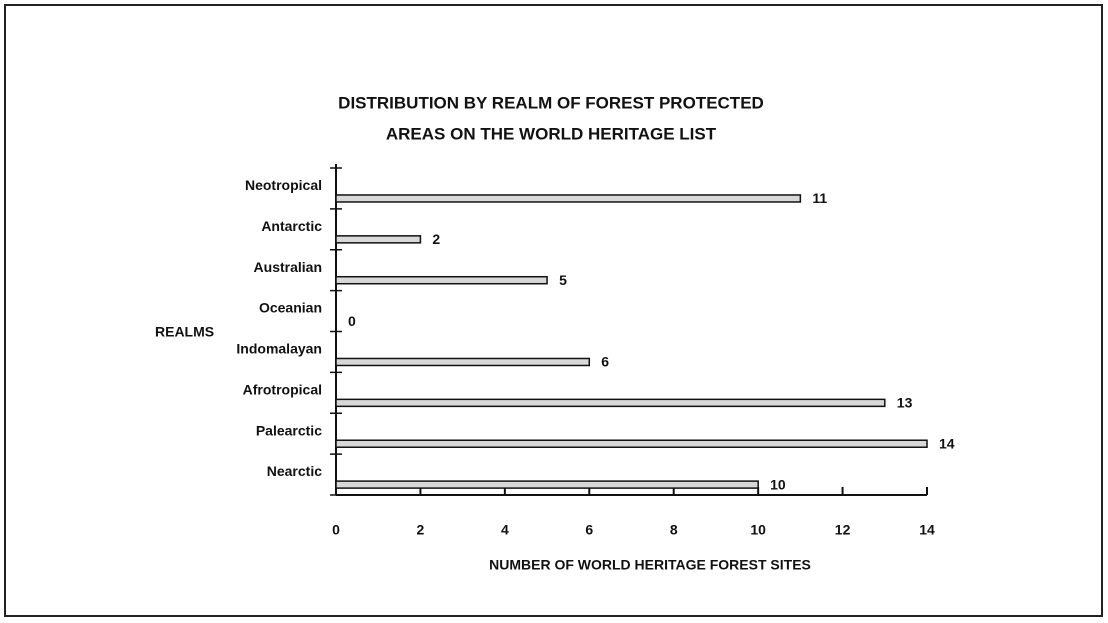  Describe the element at coordinates (282, 389) in the screenshot. I see `y-tick-label: Afrotropical` at that location.